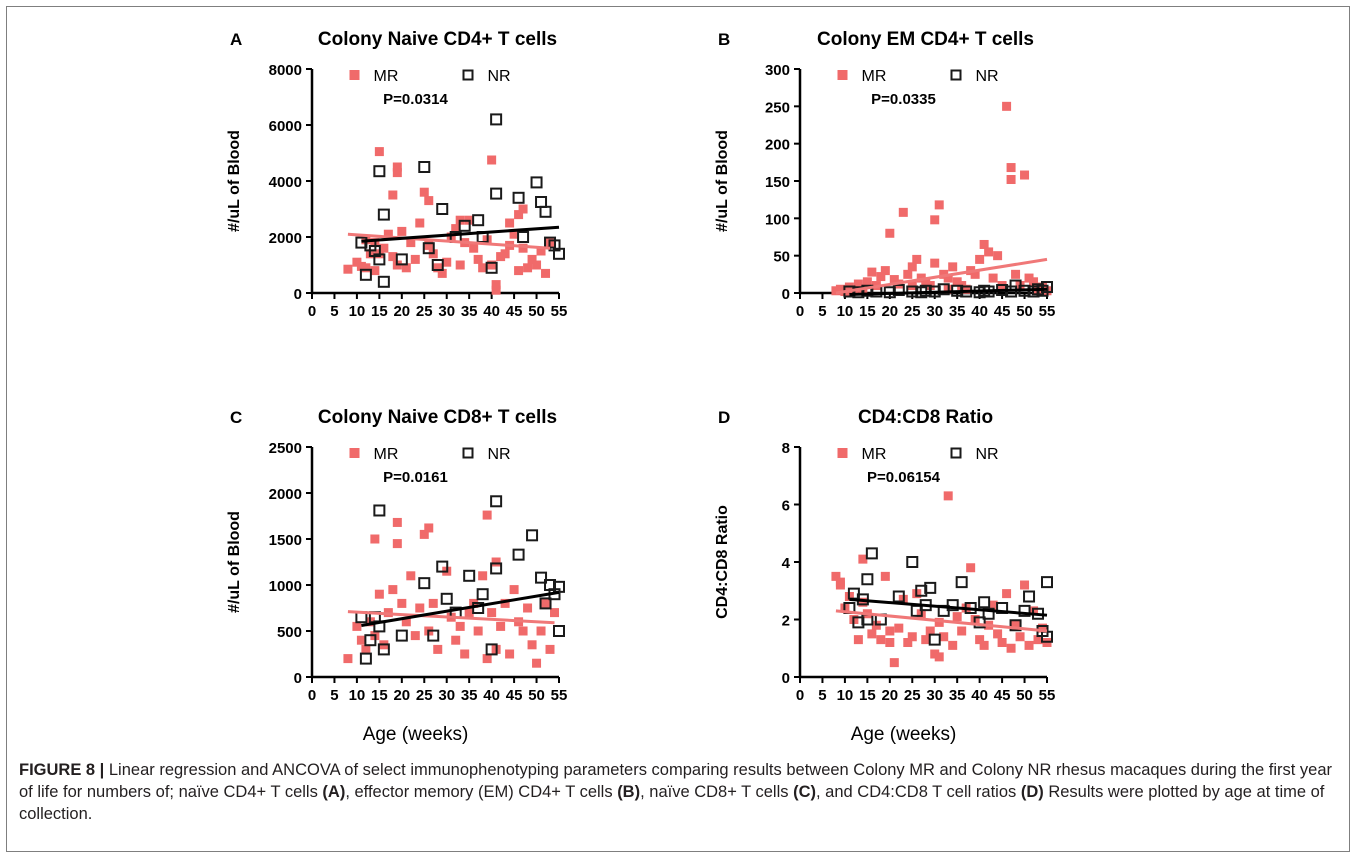  I want to click on x-tick-label: 55, so click(559, 695).